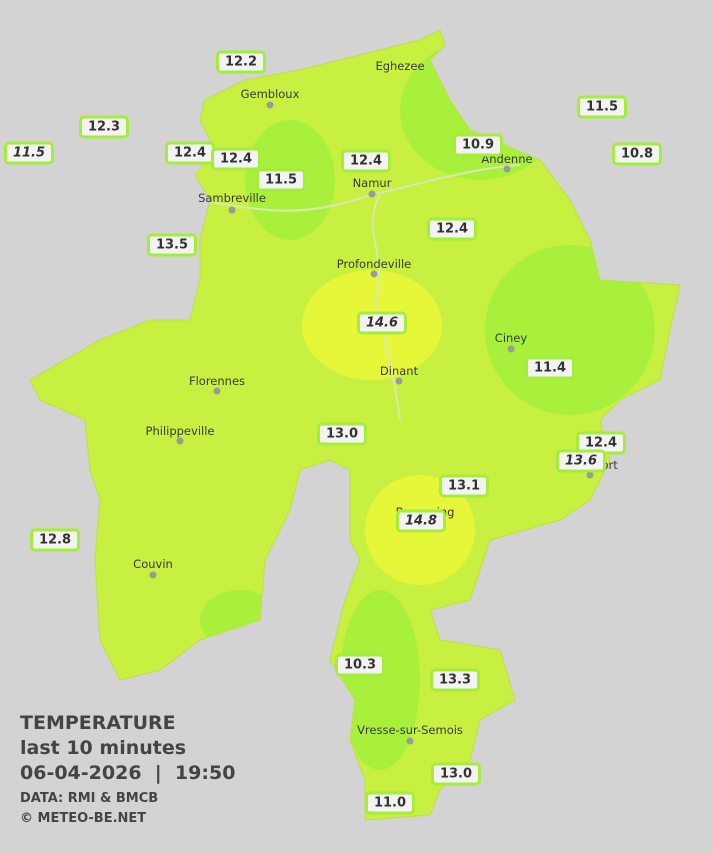 The width and height of the screenshot is (713, 853). What do you see at coordinates (374, 264) in the screenshot?
I see `city-name: Profondeville` at bounding box center [374, 264].